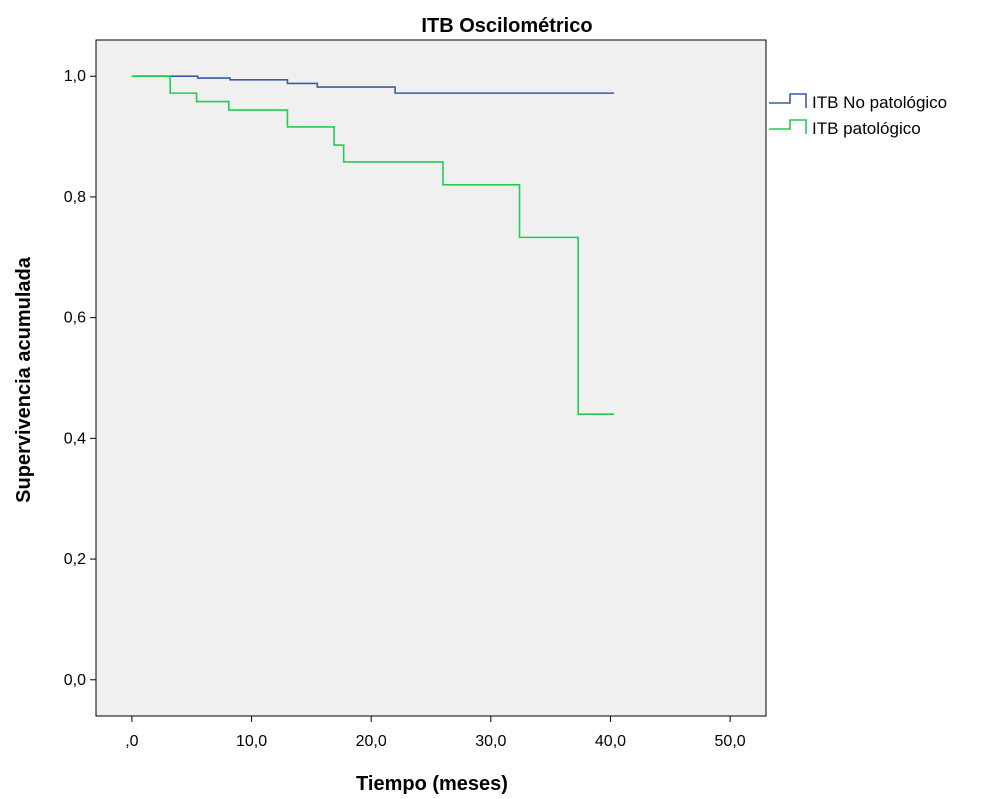 The width and height of the screenshot is (987, 799). I want to click on y-tick-label: 0,4, so click(75, 438).